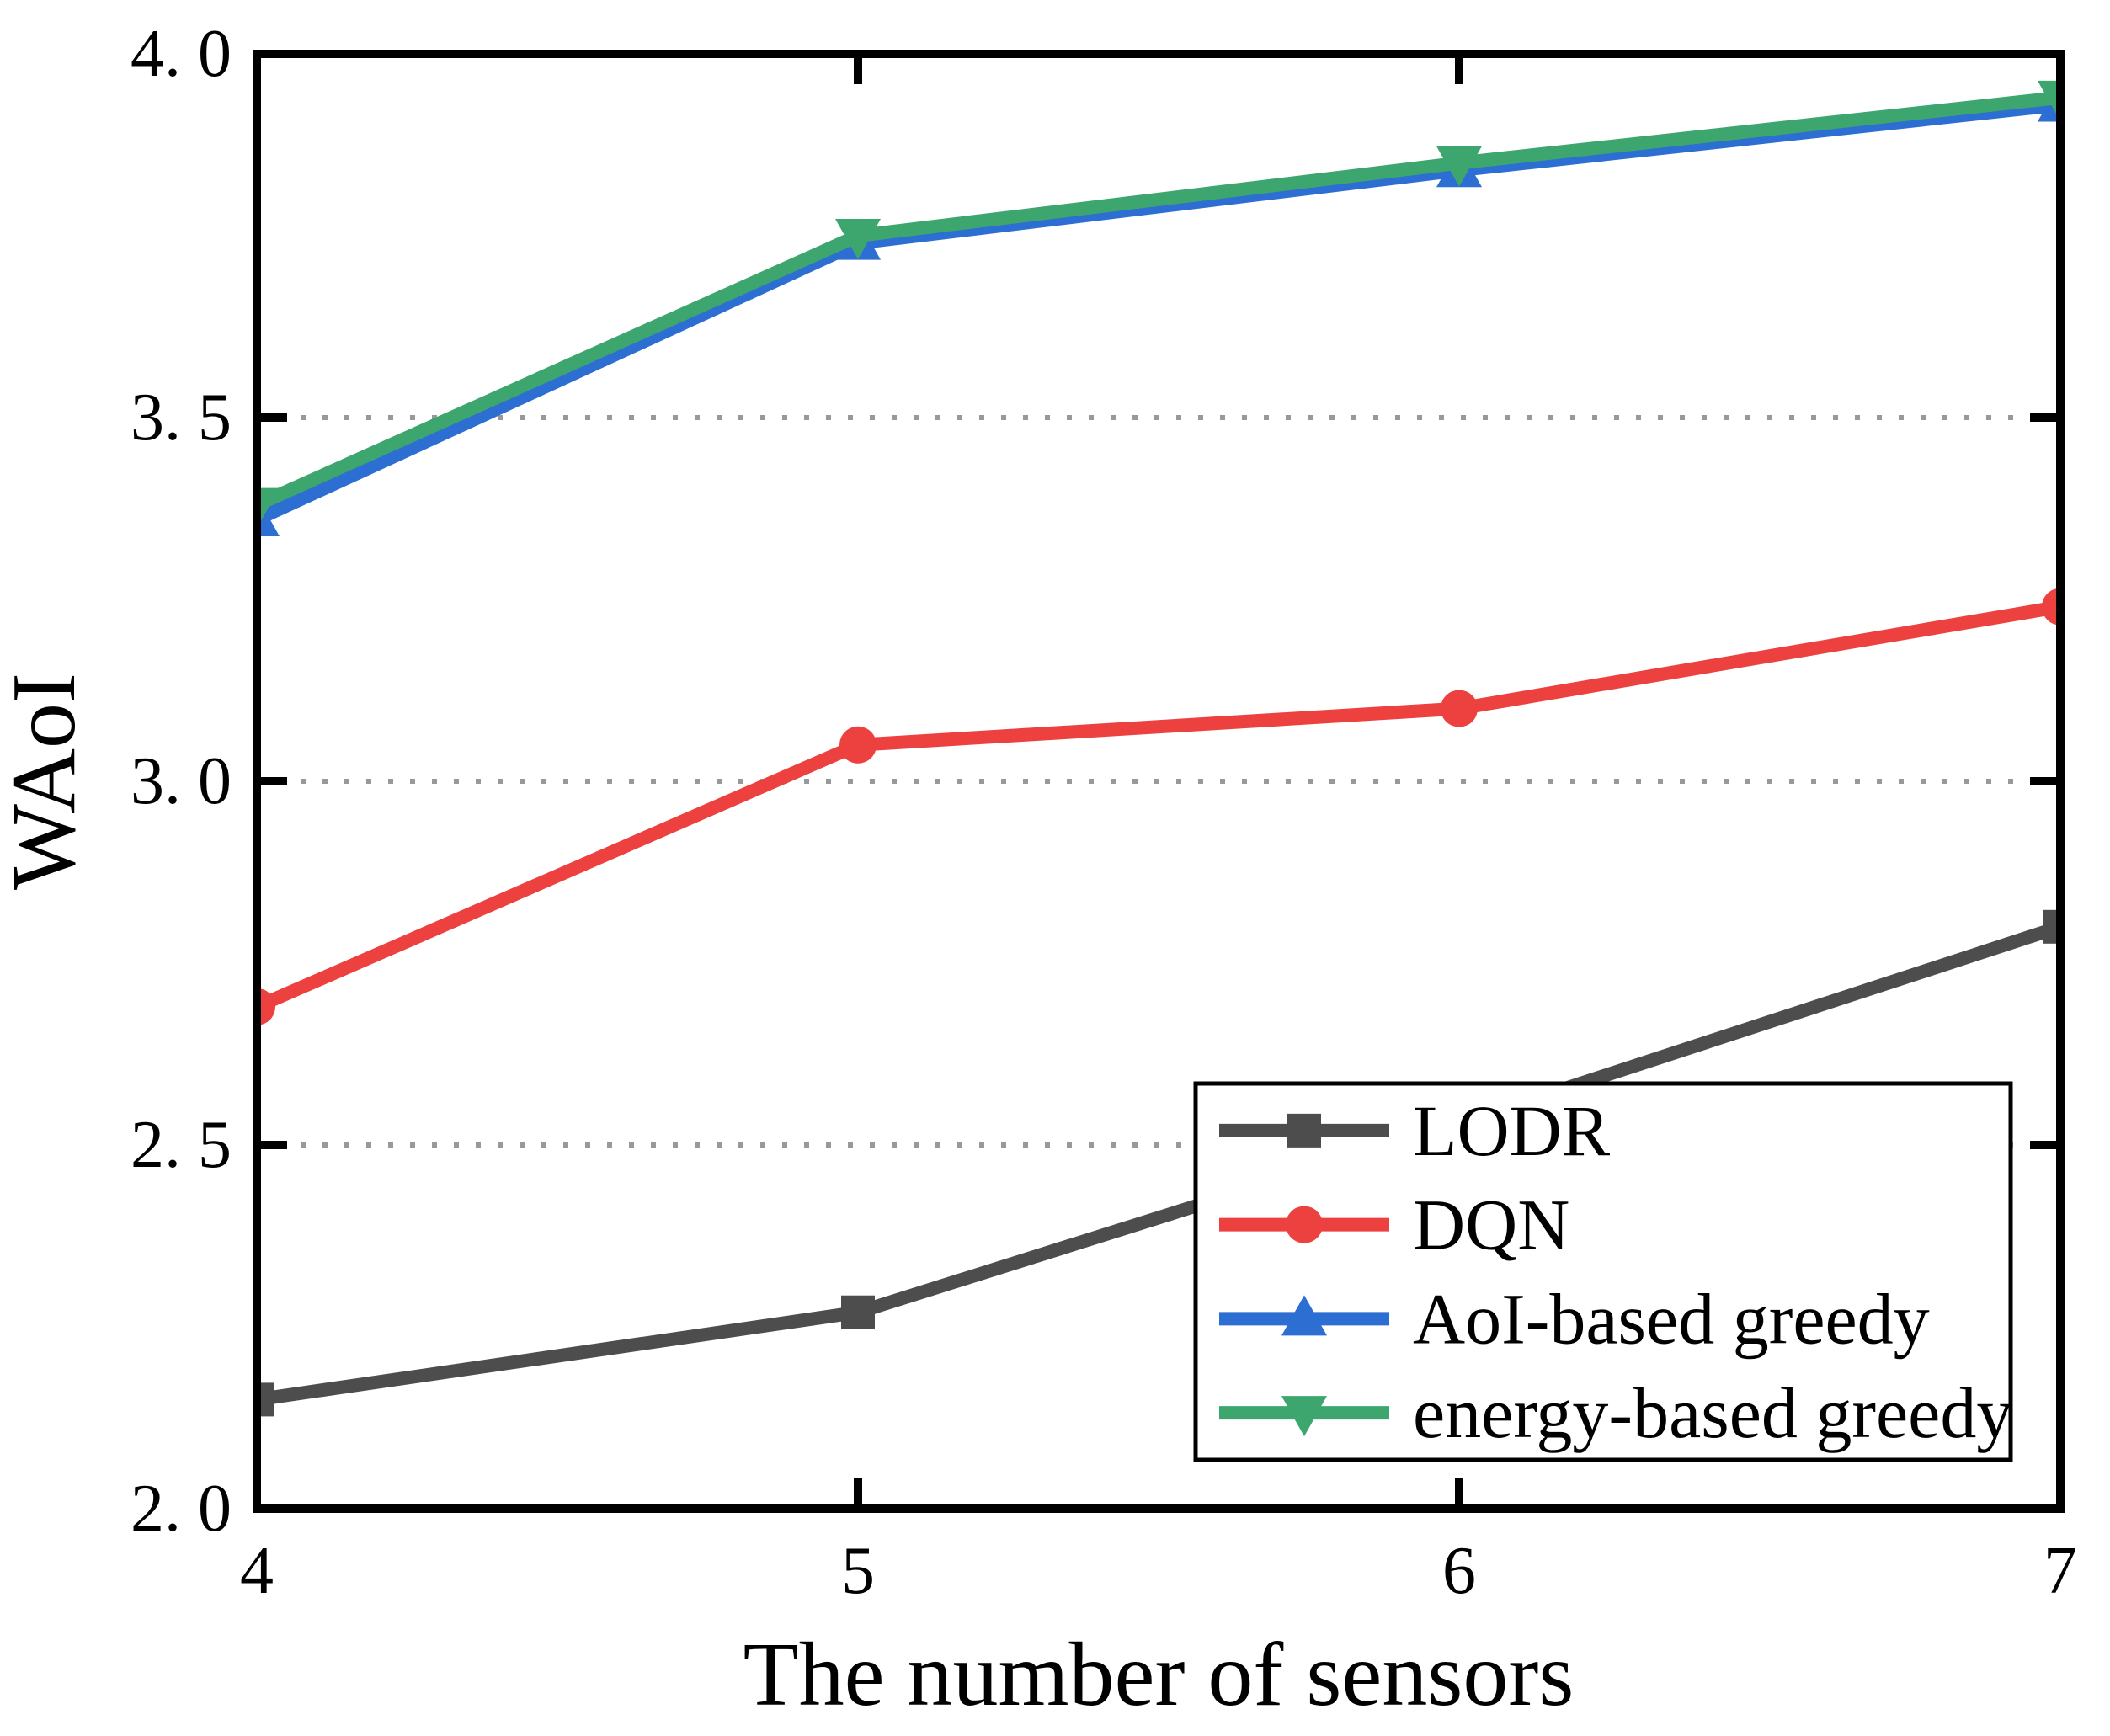 This screenshot has height=1736, width=2110. Describe the element at coordinates (181, 418) in the screenshot. I see `y-tick-label: 3. 5` at that location.